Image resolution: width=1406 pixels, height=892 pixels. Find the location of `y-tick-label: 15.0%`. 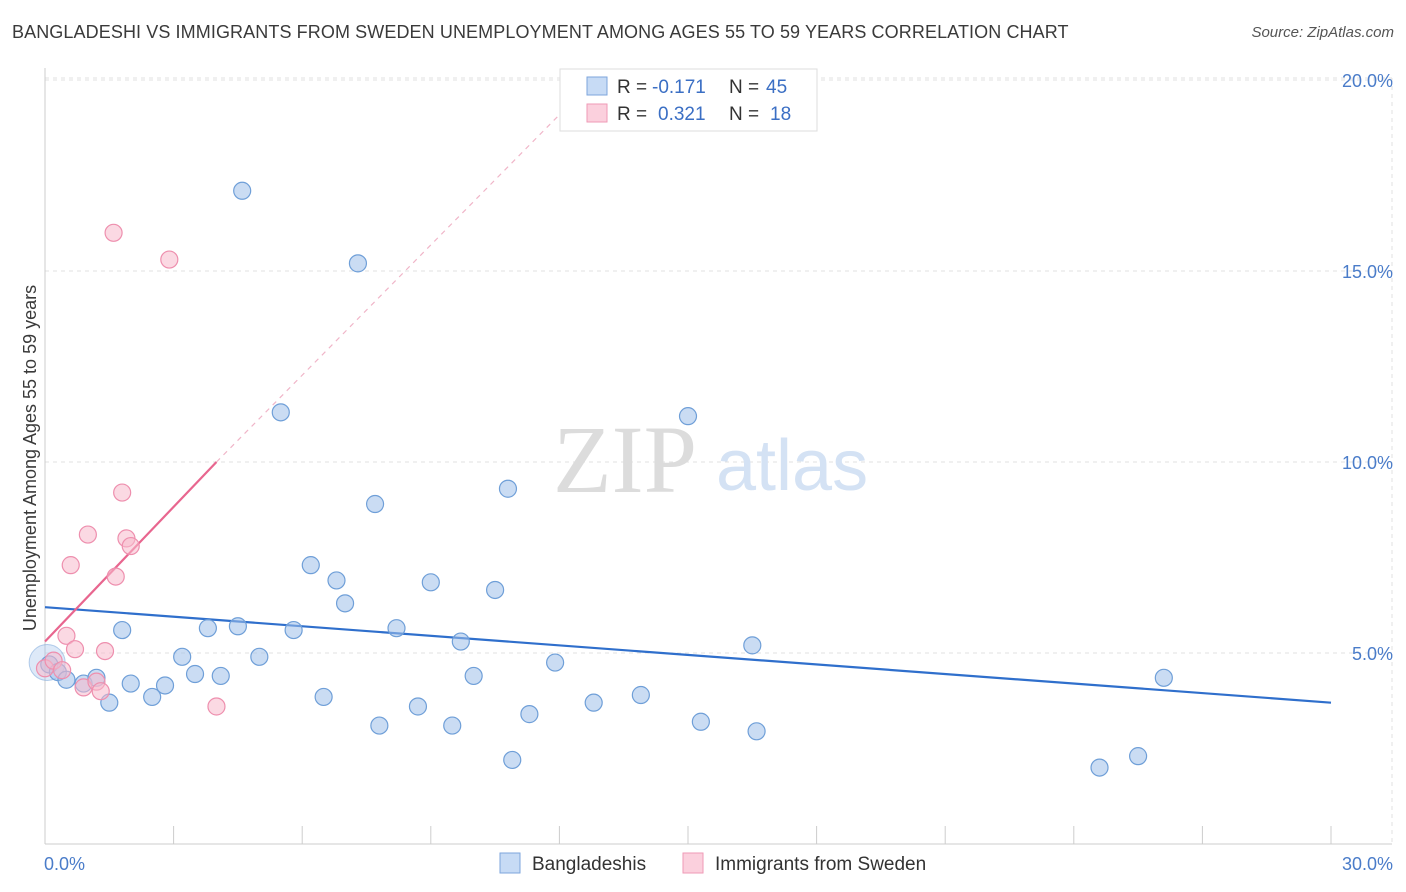

y-tick-label: 15.0% is located at coordinates (1367, 272).